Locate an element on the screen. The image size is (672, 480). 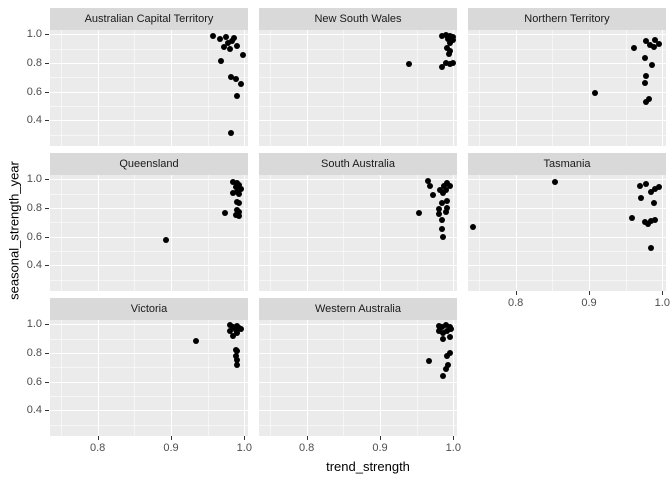
x-tick-label: 1.0 is located at coordinates (662, 303).